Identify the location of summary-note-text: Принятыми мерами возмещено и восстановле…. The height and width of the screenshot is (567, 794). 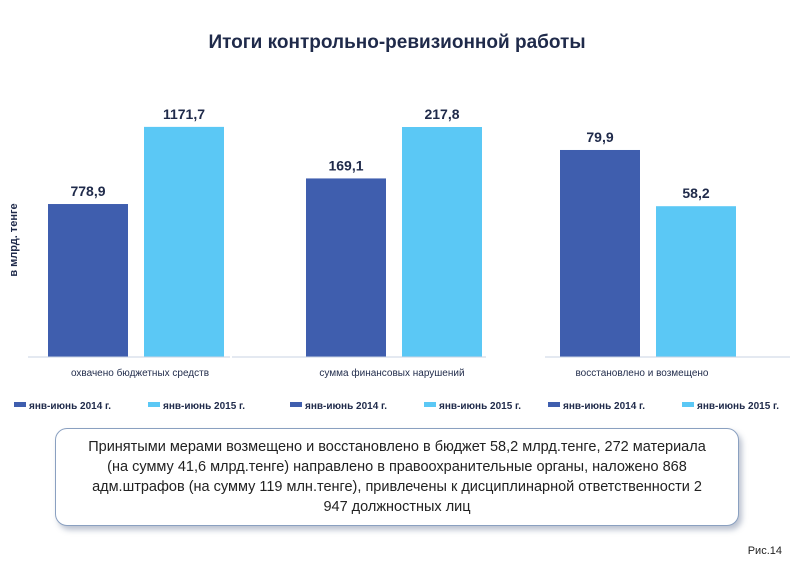
(397, 477).